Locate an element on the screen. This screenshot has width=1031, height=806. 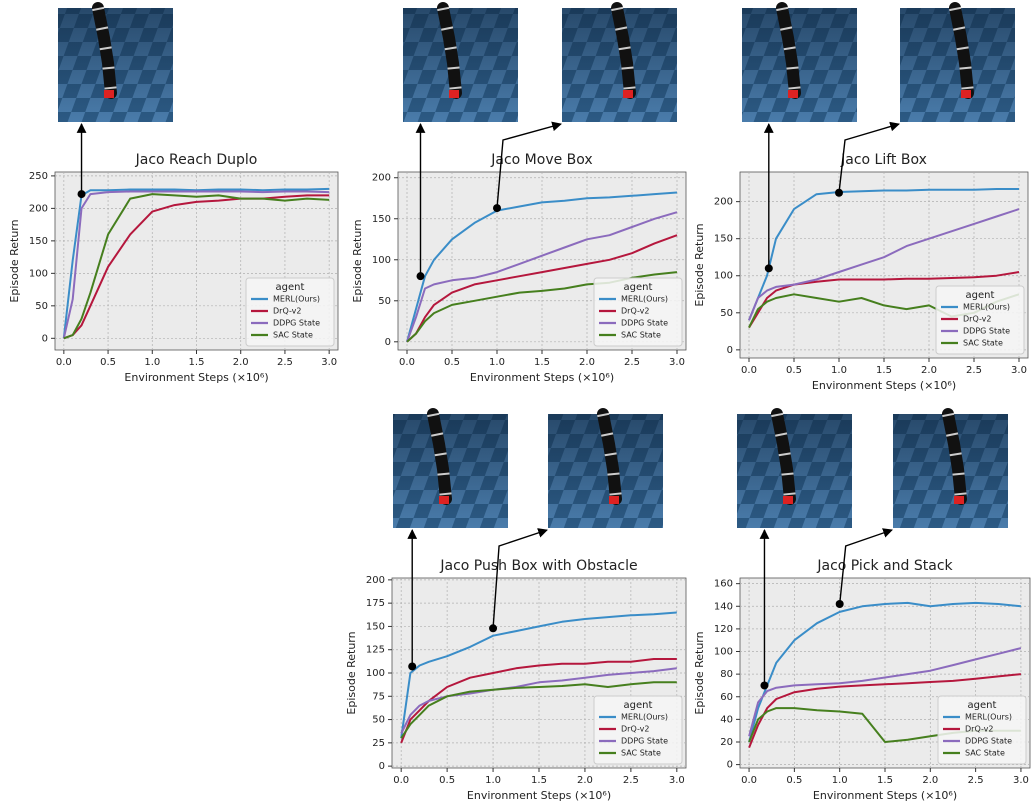
chart-title: Jaco Reach Duplo is located at coordinates (196, 160).